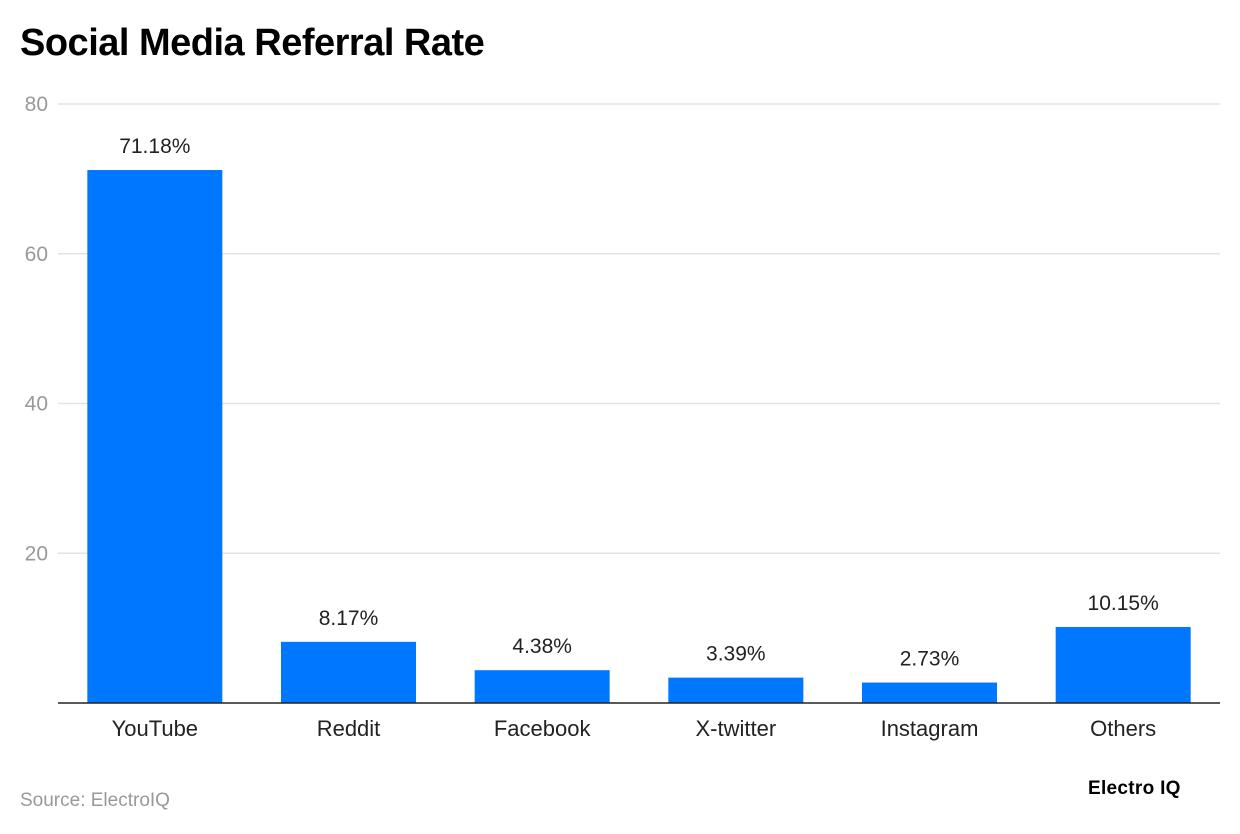  Describe the element at coordinates (1123, 603) in the screenshot. I see `data-label: 10.15%` at that location.